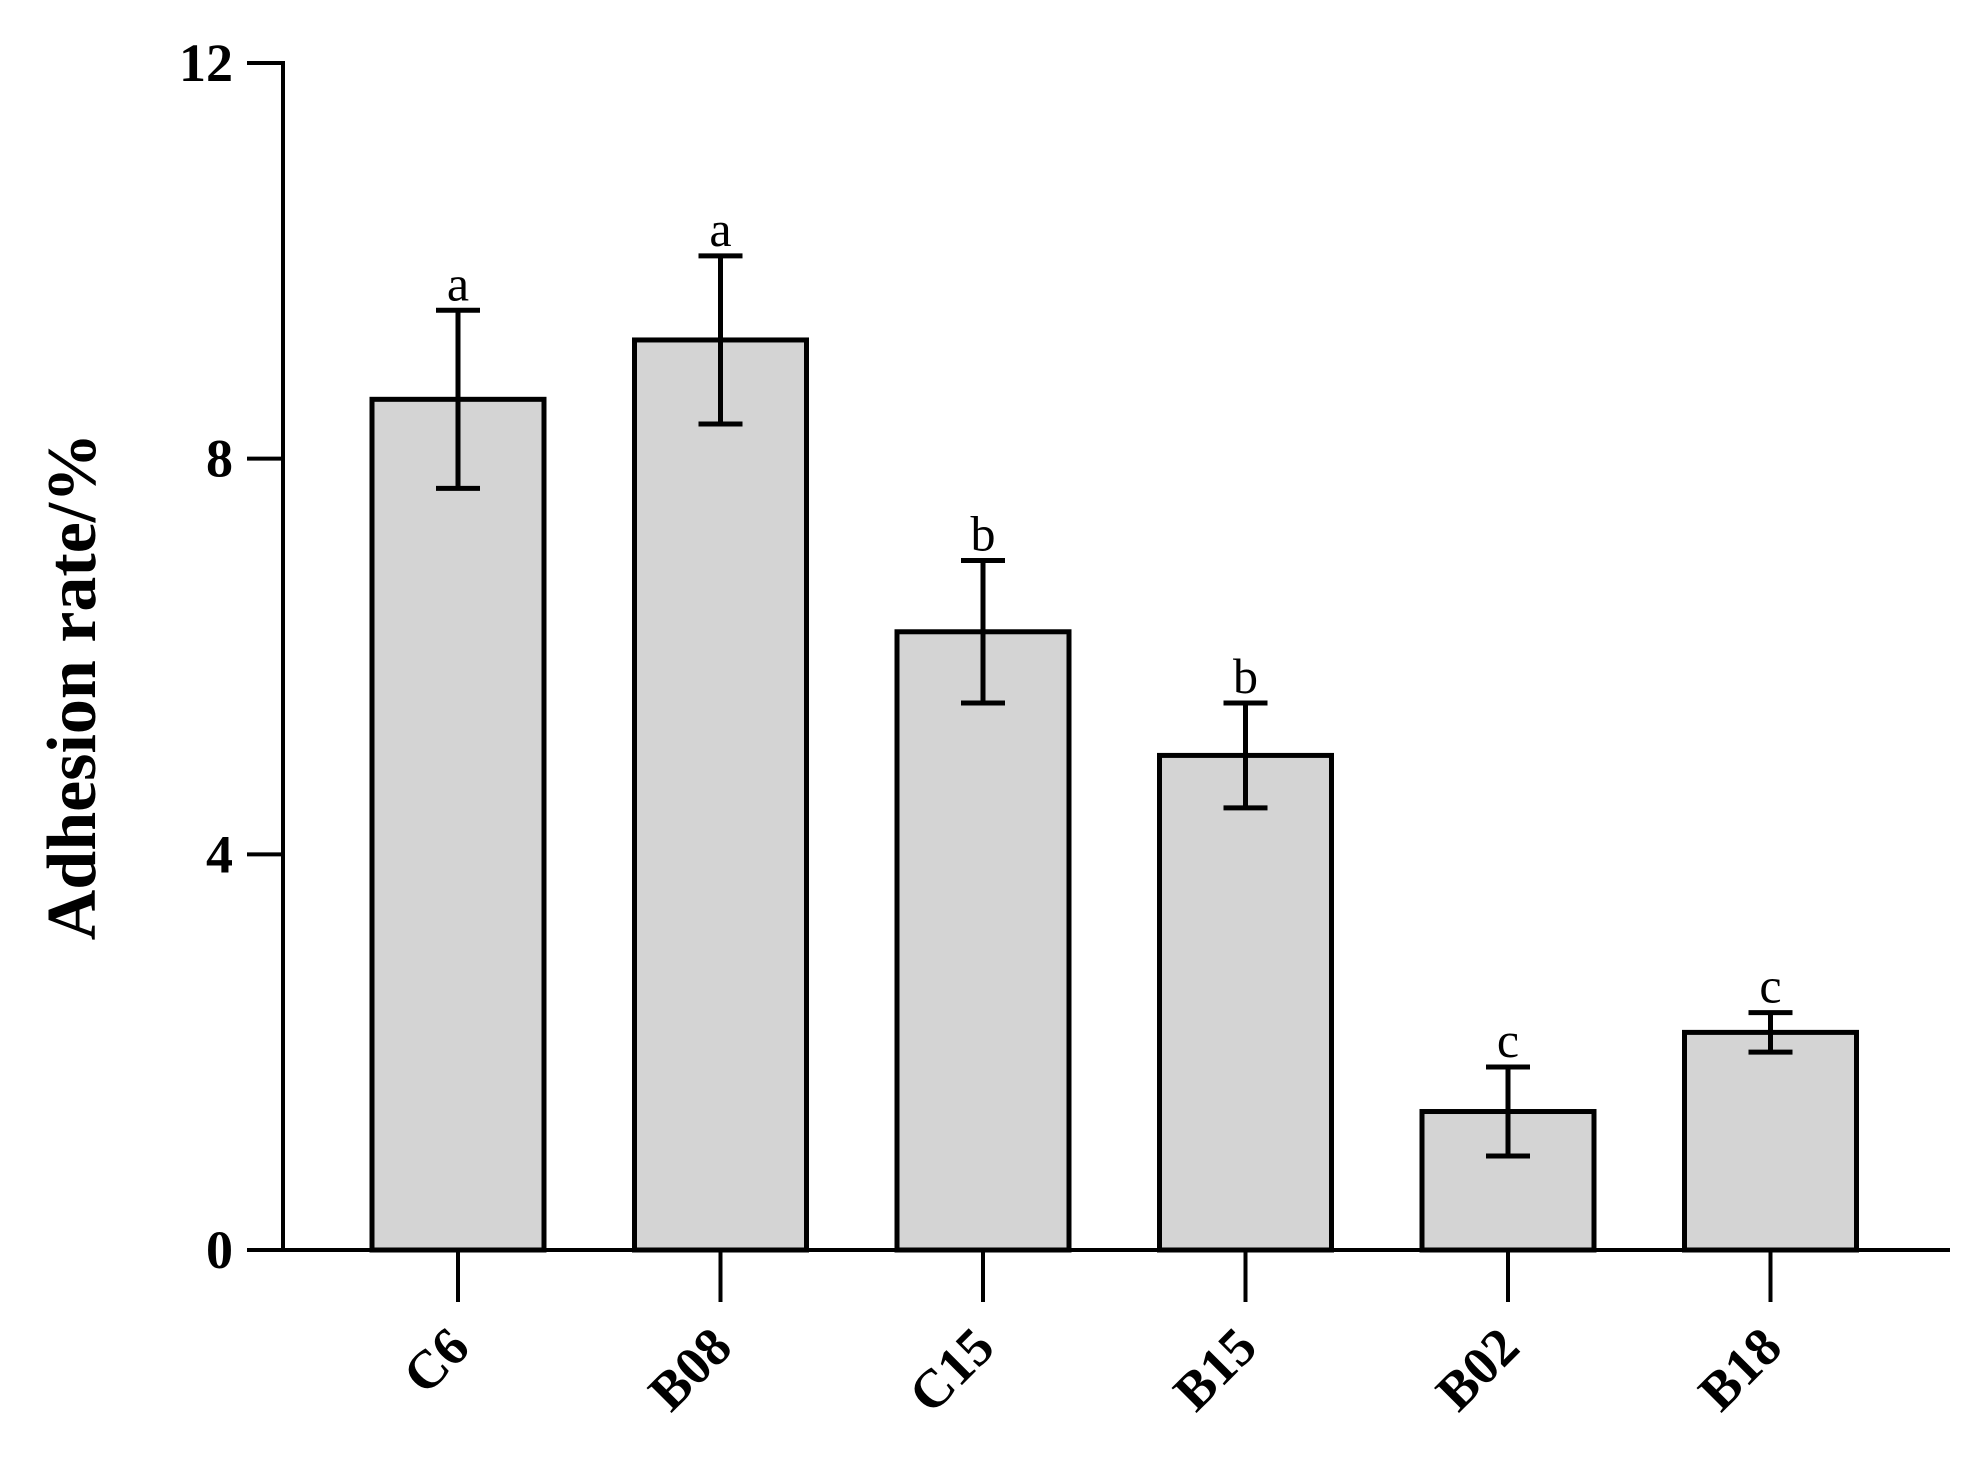 This screenshot has width=1976, height=1480. Describe the element at coordinates (1245, 1002) in the screenshot. I see `bar-b15` at that location.